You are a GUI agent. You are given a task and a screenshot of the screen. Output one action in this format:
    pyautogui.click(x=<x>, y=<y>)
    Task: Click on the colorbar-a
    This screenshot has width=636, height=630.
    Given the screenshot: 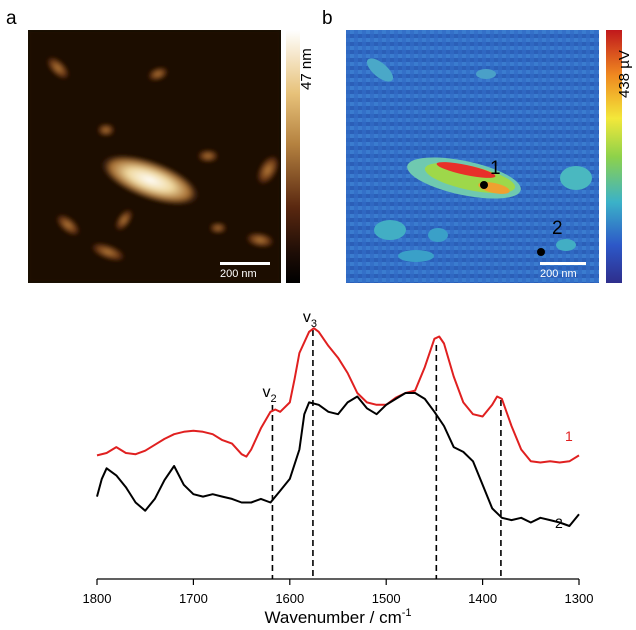 What is the action you would take?
    pyautogui.click(x=293, y=156)
    